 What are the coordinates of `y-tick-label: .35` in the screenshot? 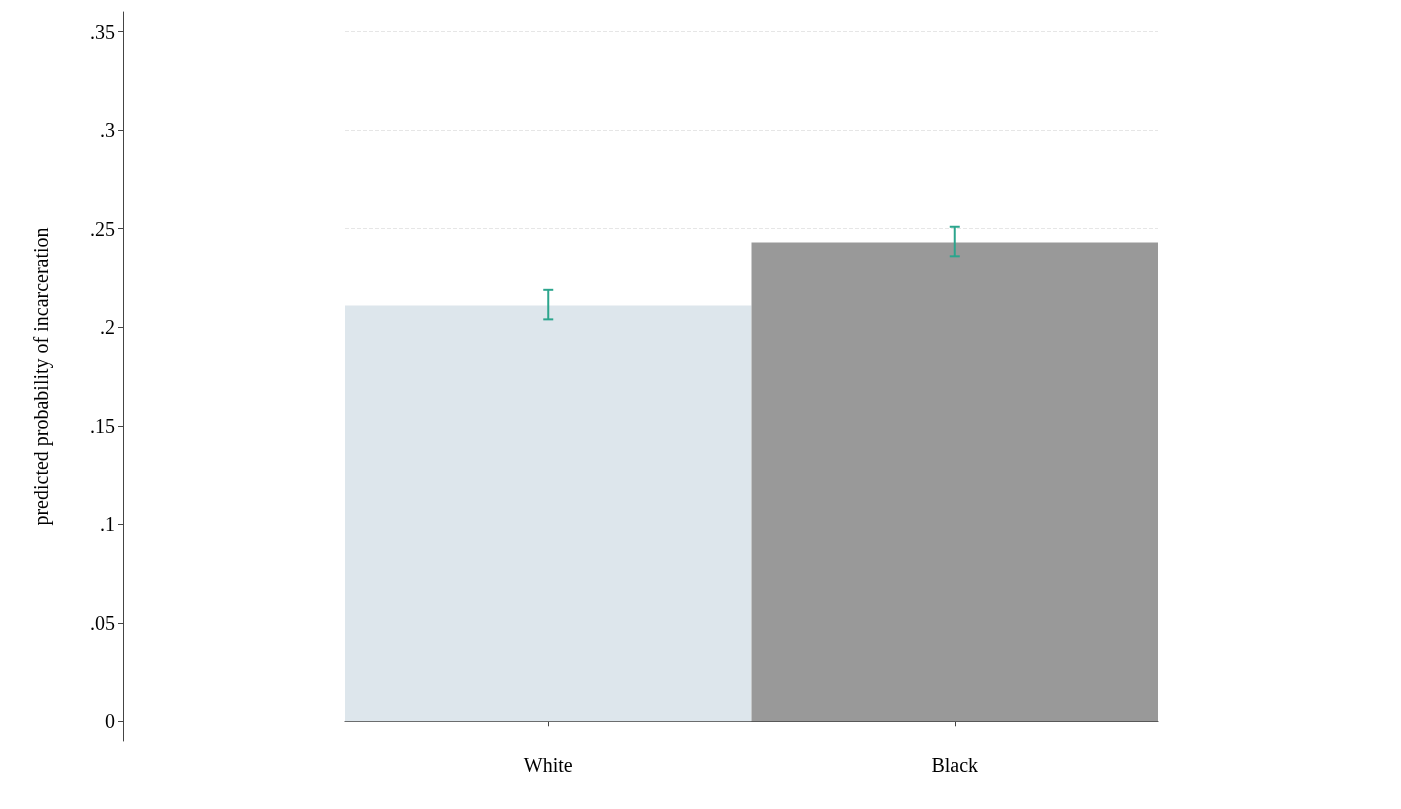 It's located at (102, 31).